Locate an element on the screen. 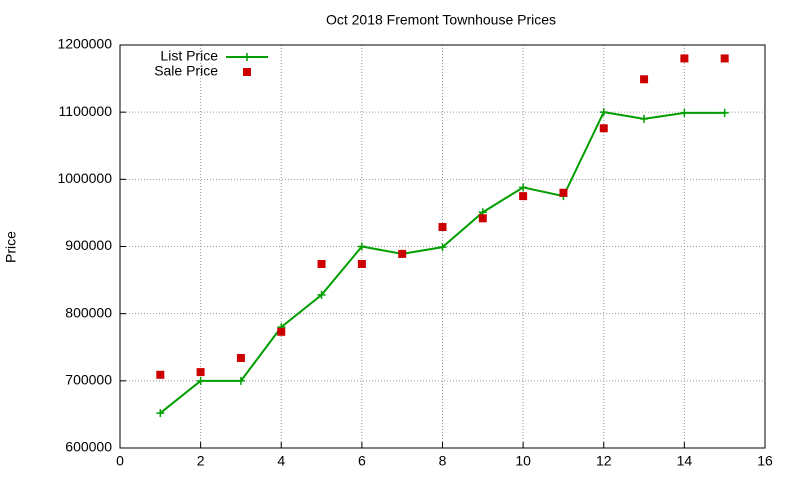 Image resolution: width=800 pixels, height=480 pixels. y-tick-label: 600000 is located at coordinates (88, 447).